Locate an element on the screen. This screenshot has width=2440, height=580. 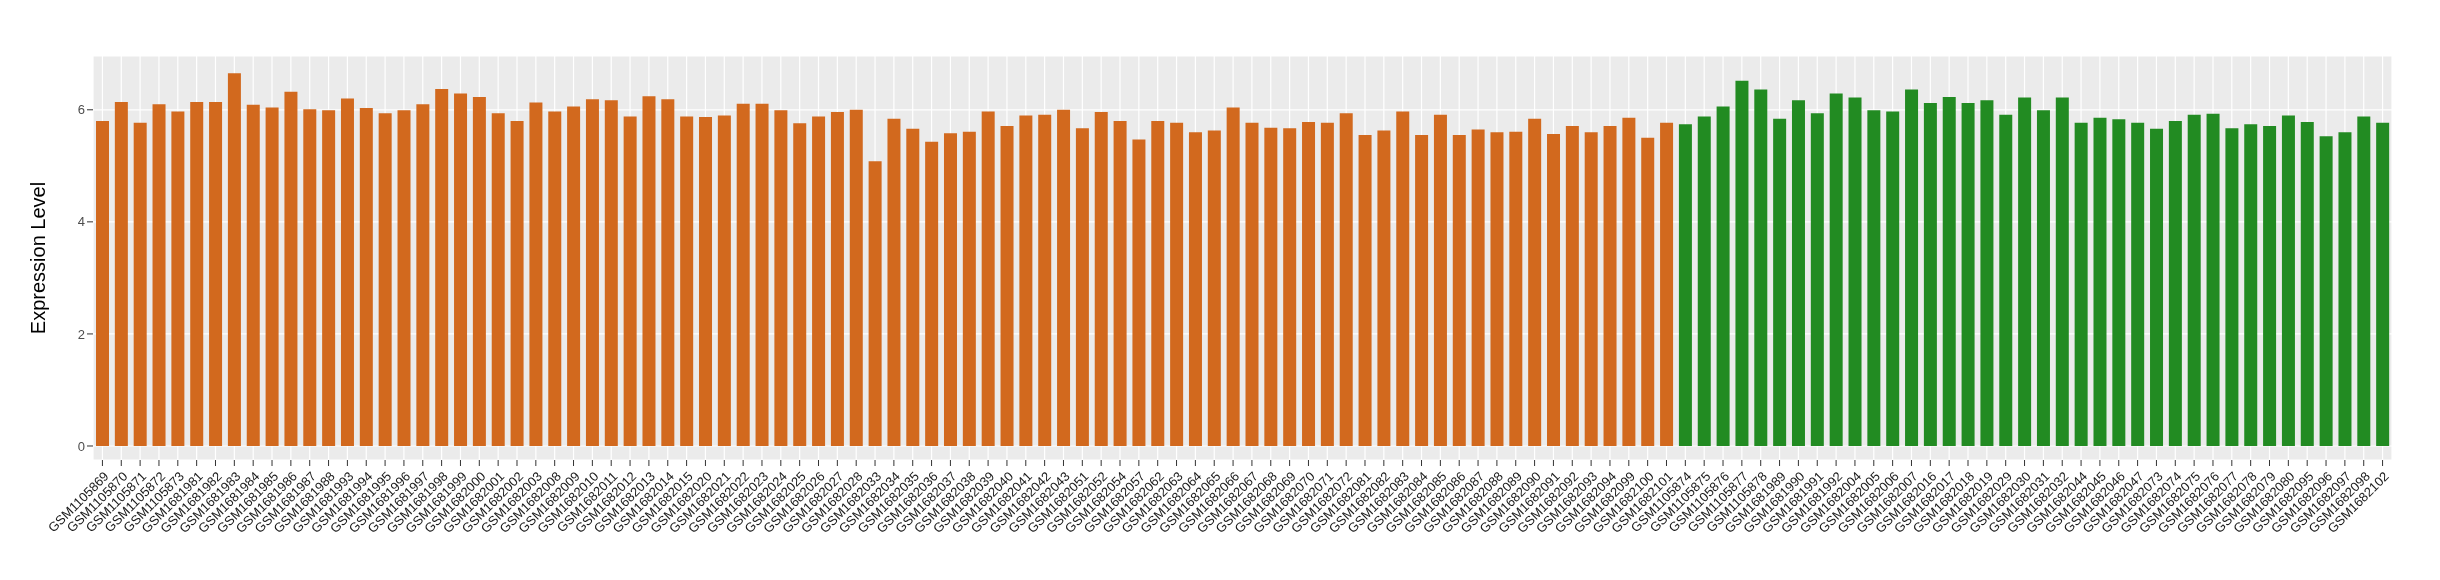
y-tick-label: 6 is located at coordinates (81, 110).